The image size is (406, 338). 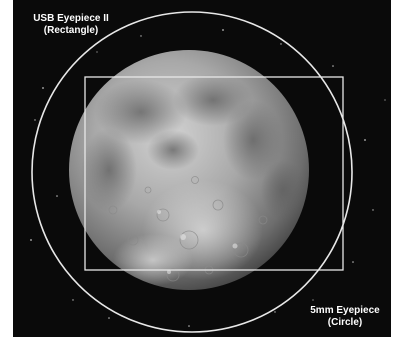 I want to click on usb-eyepiece-title: USB Eyepiece II, so click(x=71, y=18).